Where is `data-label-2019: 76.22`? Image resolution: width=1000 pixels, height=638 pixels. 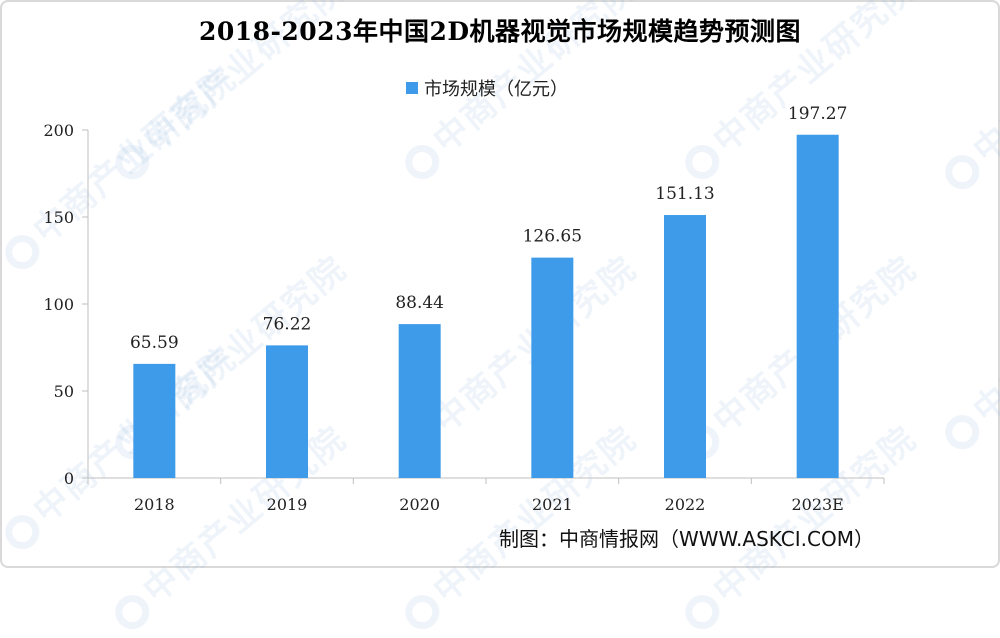 data-label-2019: 76.22 is located at coordinates (287, 324).